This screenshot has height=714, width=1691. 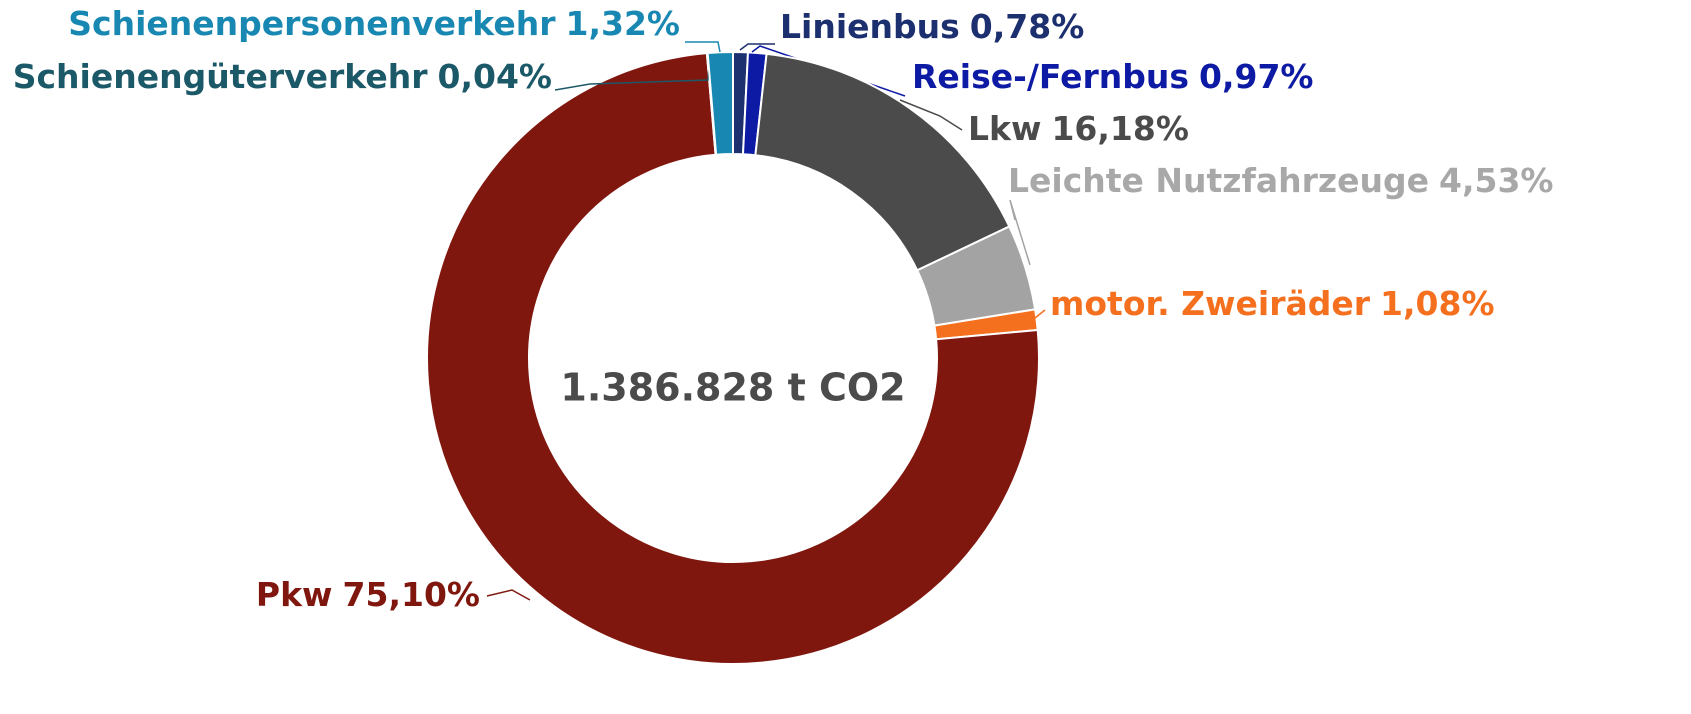 What do you see at coordinates (1004, 128) in the screenshot?
I see `slice-name: Lkw` at bounding box center [1004, 128].